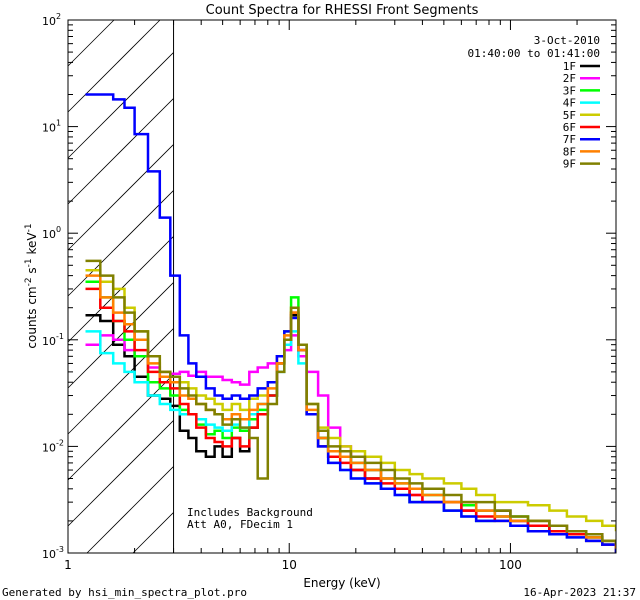  What do you see at coordinates (510, 565) in the screenshot?
I see `x-tick-label: 100` at bounding box center [510, 565].